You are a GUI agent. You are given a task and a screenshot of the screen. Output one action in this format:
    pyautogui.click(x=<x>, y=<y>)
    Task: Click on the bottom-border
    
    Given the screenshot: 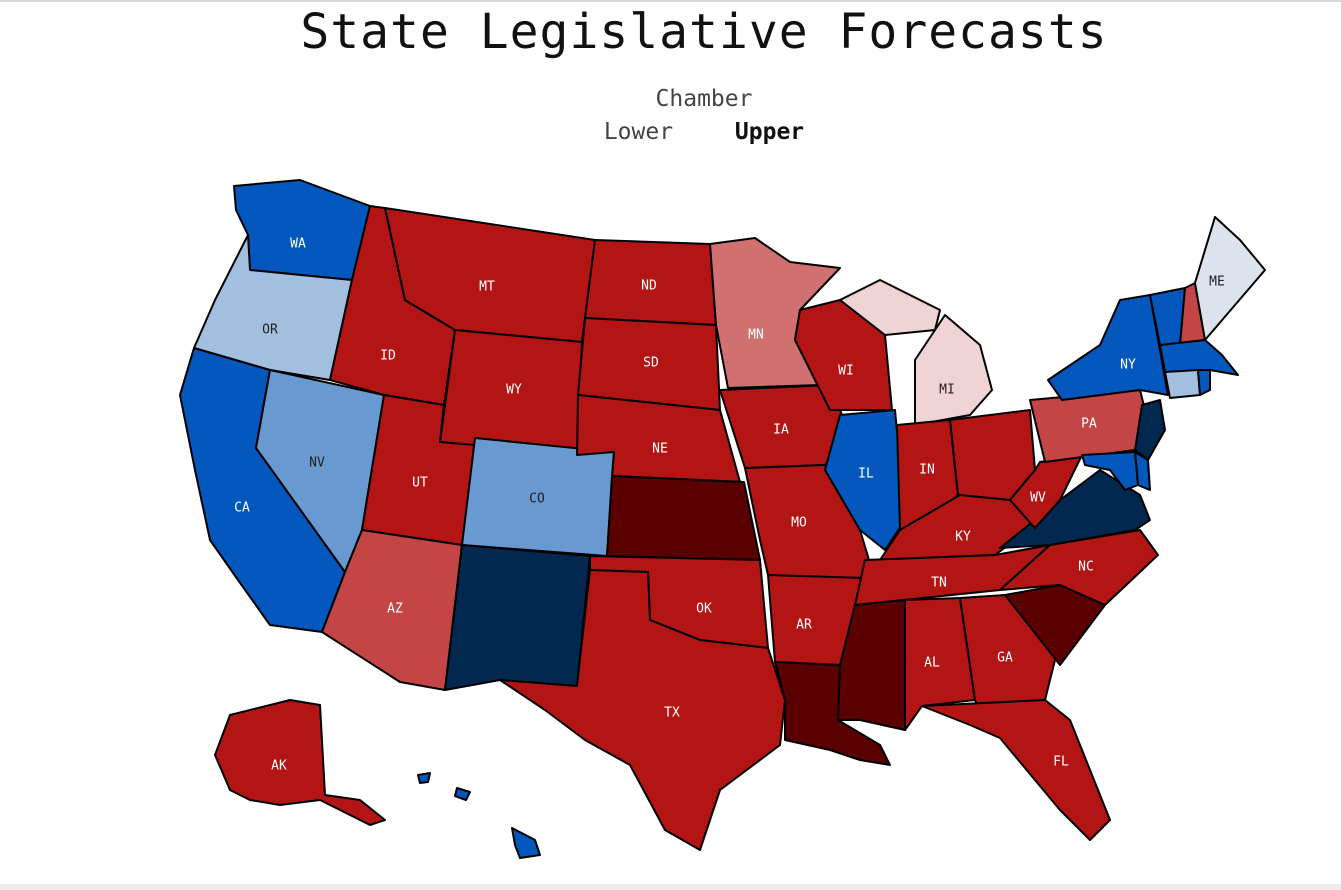 What is the action you would take?
    pyautogui.click(x=670, y=887)
    